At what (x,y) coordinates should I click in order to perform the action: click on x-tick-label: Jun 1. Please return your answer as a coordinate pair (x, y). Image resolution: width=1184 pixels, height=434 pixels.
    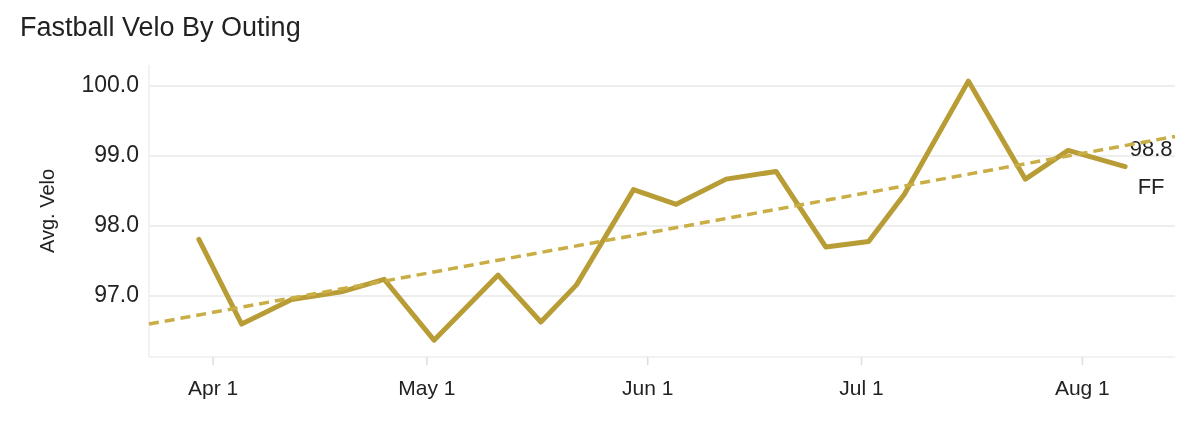
    Looking at the image, I should click on (648, 387).